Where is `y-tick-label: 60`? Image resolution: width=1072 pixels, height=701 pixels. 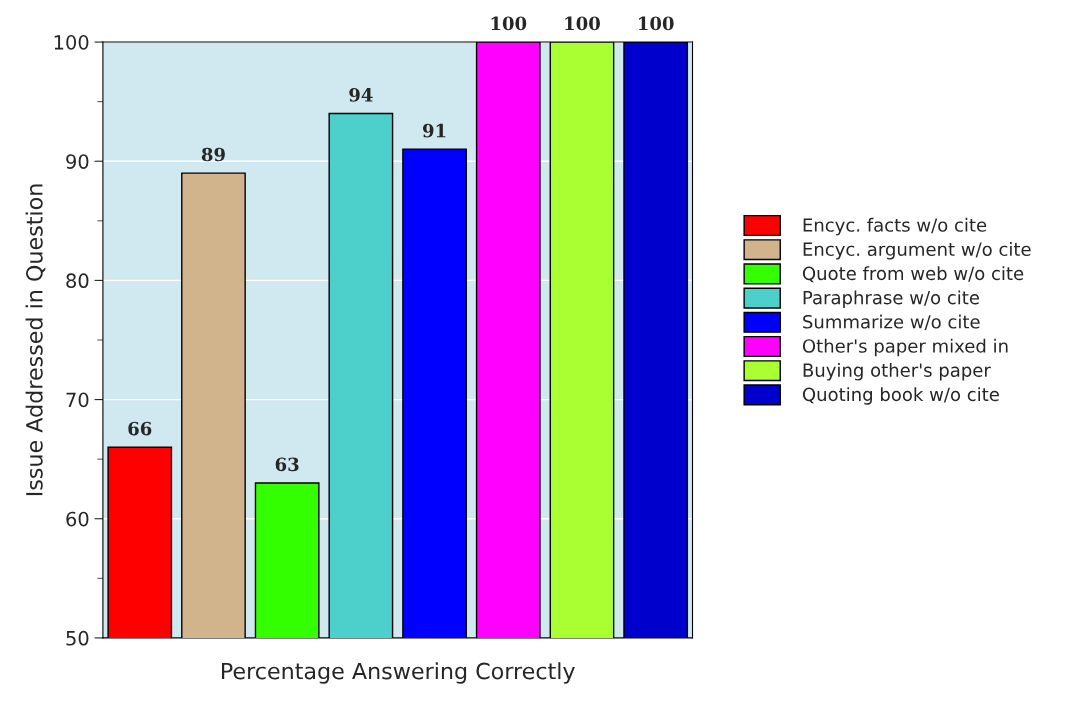
y-tick-label: 60 is located at coordinates (77, 519).